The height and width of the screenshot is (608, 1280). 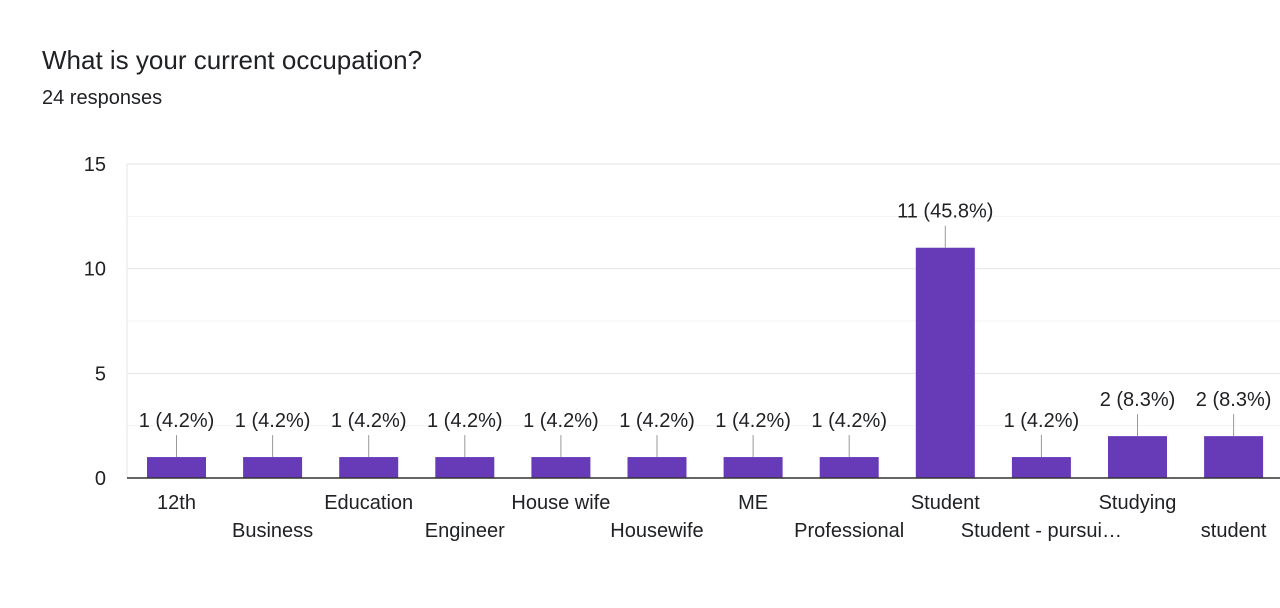 What do you see at coordinates (95, 165) in the screenshot?
I see `y-tick-label: 15` at bounding box center [95, 165].